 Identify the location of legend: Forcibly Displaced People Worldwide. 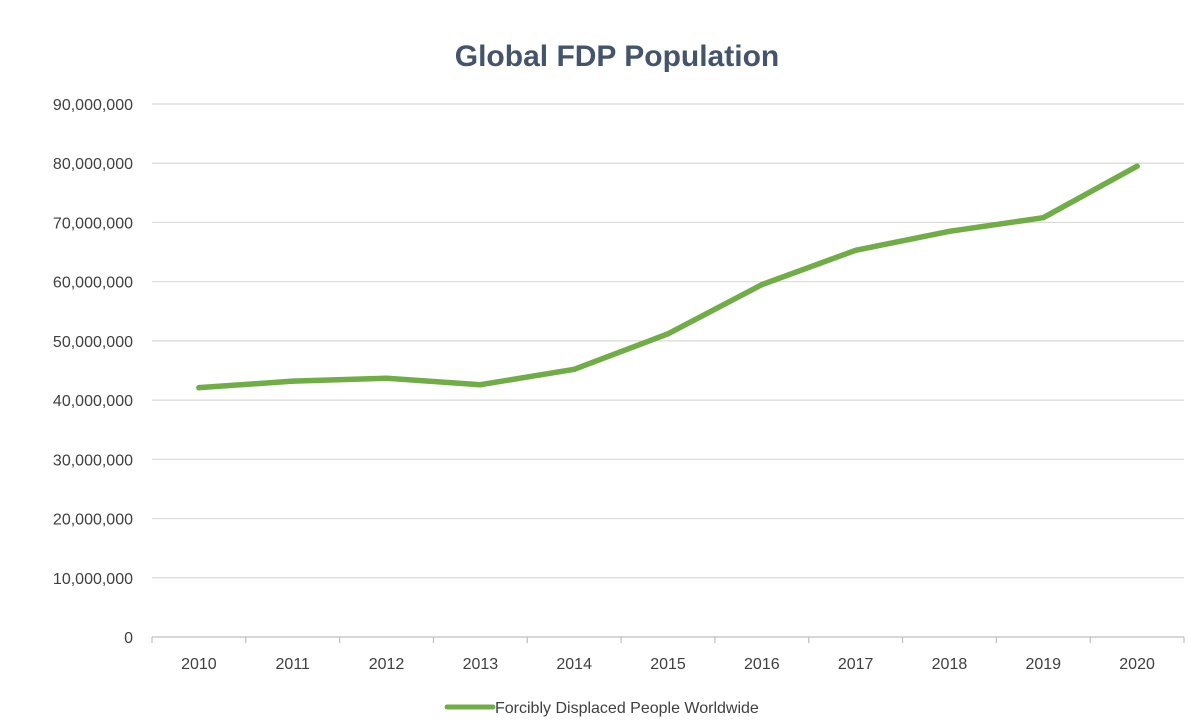
(601, 708).